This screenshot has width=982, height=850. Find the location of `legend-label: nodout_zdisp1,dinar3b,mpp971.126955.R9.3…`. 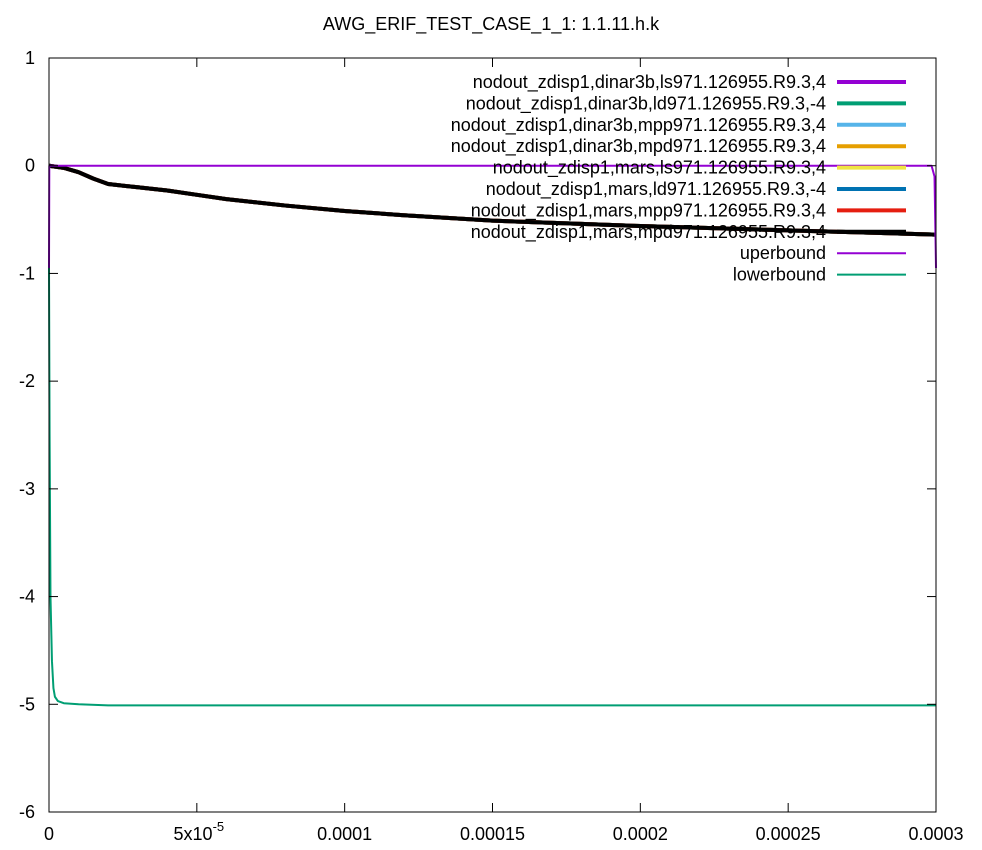

legend-label: nodout_zdisp1,dinar3b,mpp971.126955.R9.3… is located at coordinates (638, 125).